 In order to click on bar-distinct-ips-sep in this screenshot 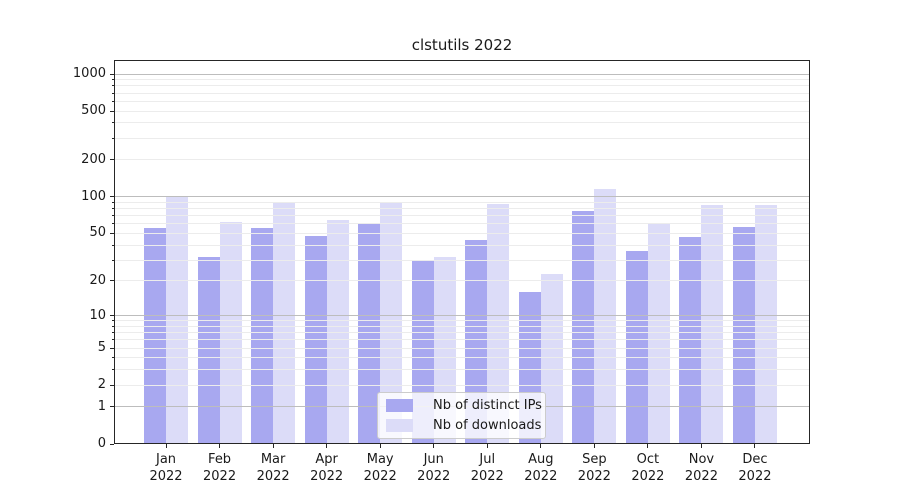, I will do `click(583, 327)`.